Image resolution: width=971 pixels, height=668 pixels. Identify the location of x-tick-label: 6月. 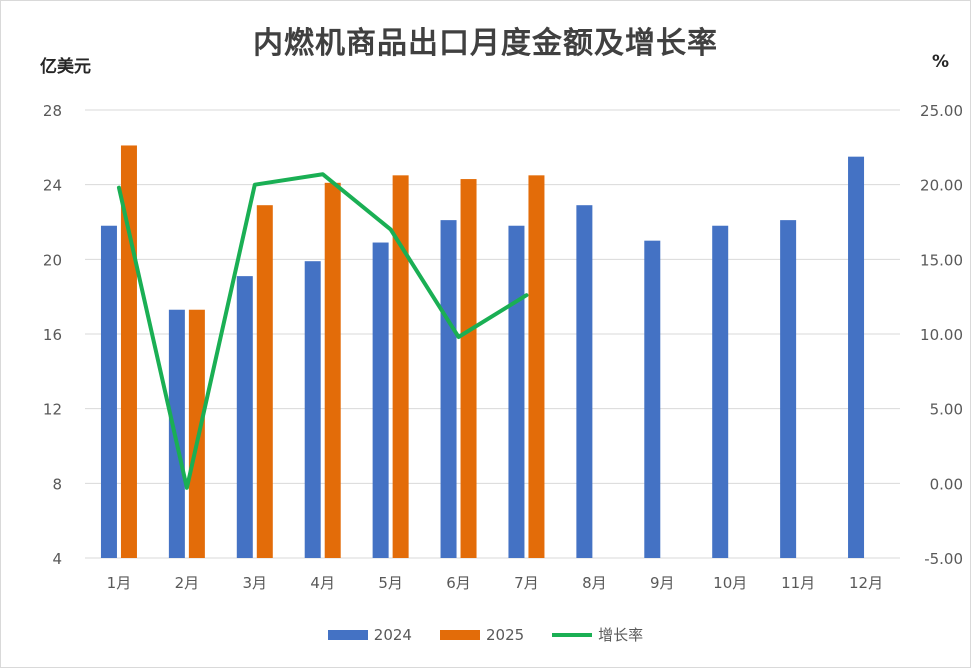
(458, 583).